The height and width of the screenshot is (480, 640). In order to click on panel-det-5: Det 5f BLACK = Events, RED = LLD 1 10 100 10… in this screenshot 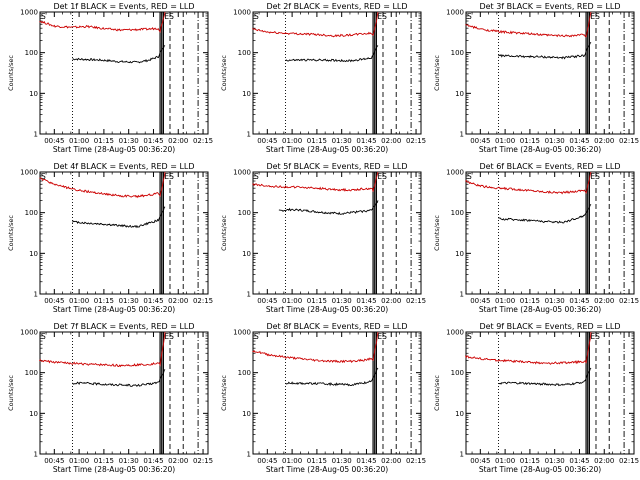, I will do `click(323, 238)`.